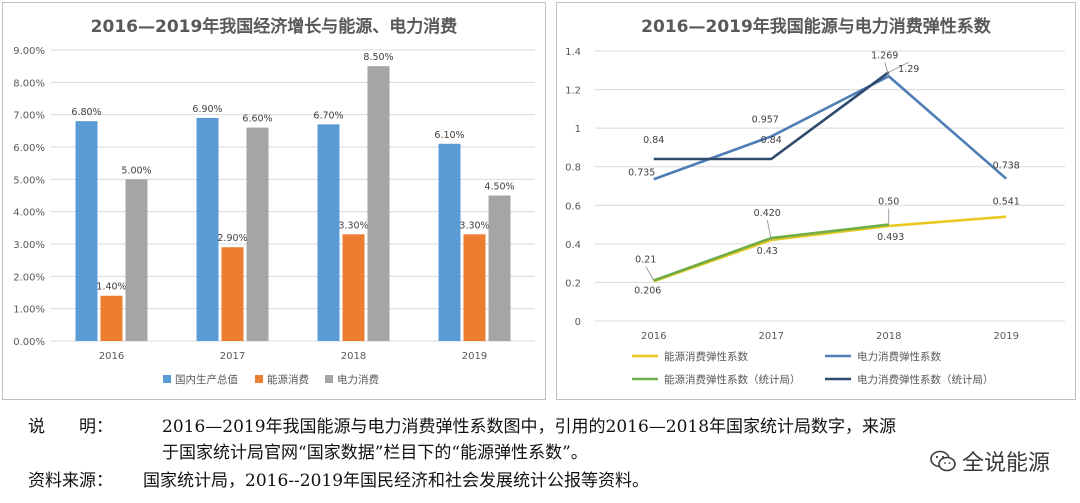 The width and height of the screenshot is (1080, 503). What do you see at coordinates (499, 187) in the screenshot?
I see `data-label: 4.50%` at bounding box center [499, 187].